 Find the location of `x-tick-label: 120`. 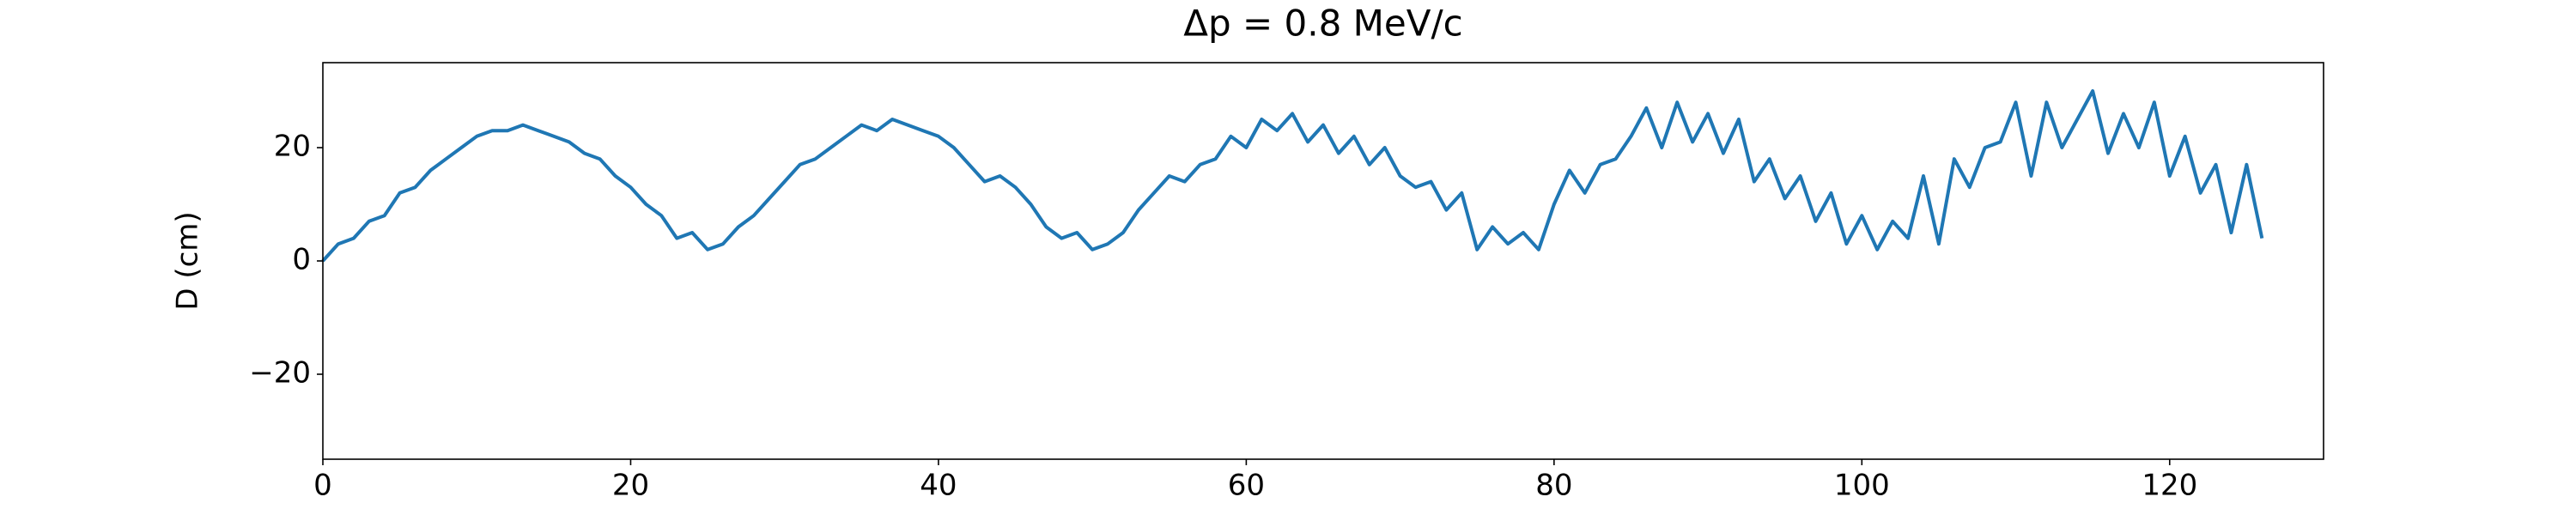

x-tick-label: 120 is located at coordinates (2170, 486).